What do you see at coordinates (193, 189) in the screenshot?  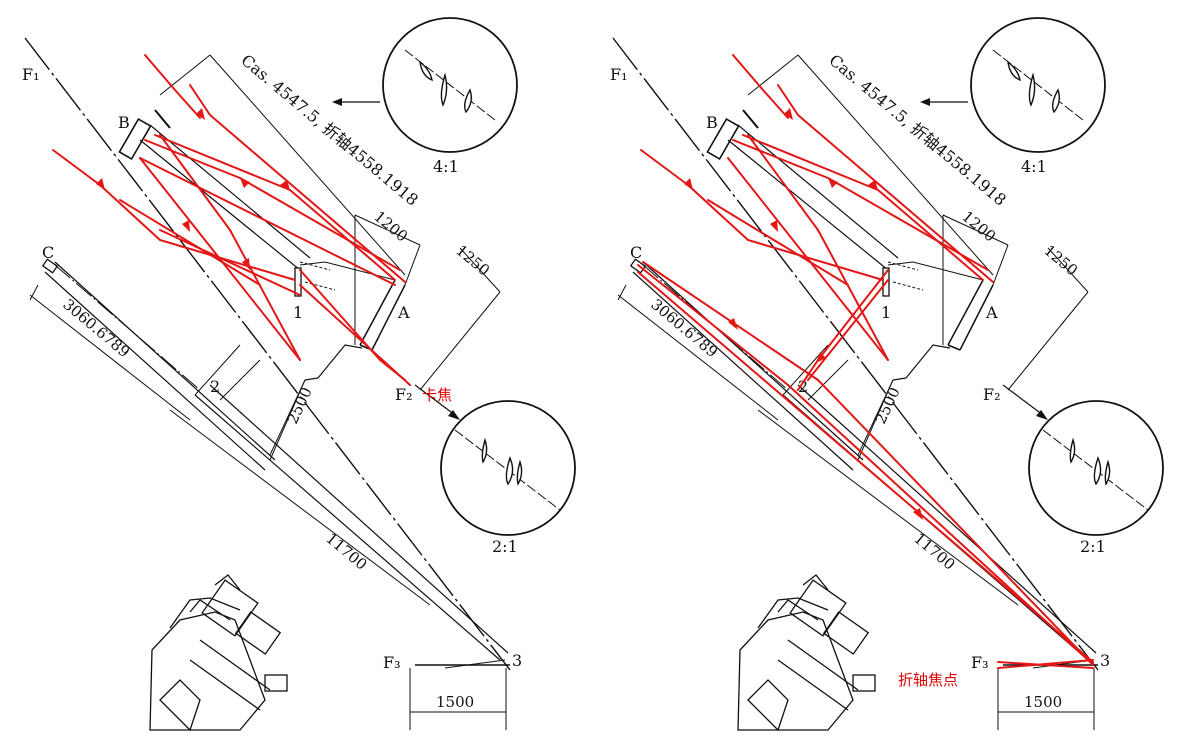 I see `left-ray-arrows` at bounding box center [193, 189].